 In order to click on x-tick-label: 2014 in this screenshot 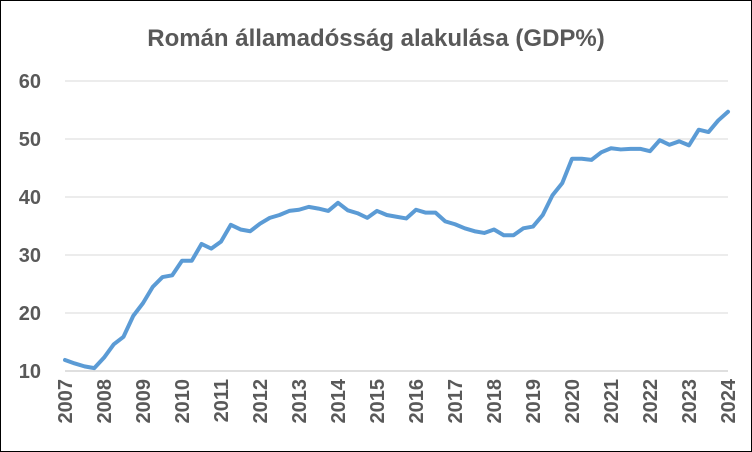, I will do `click(339, 400)`.